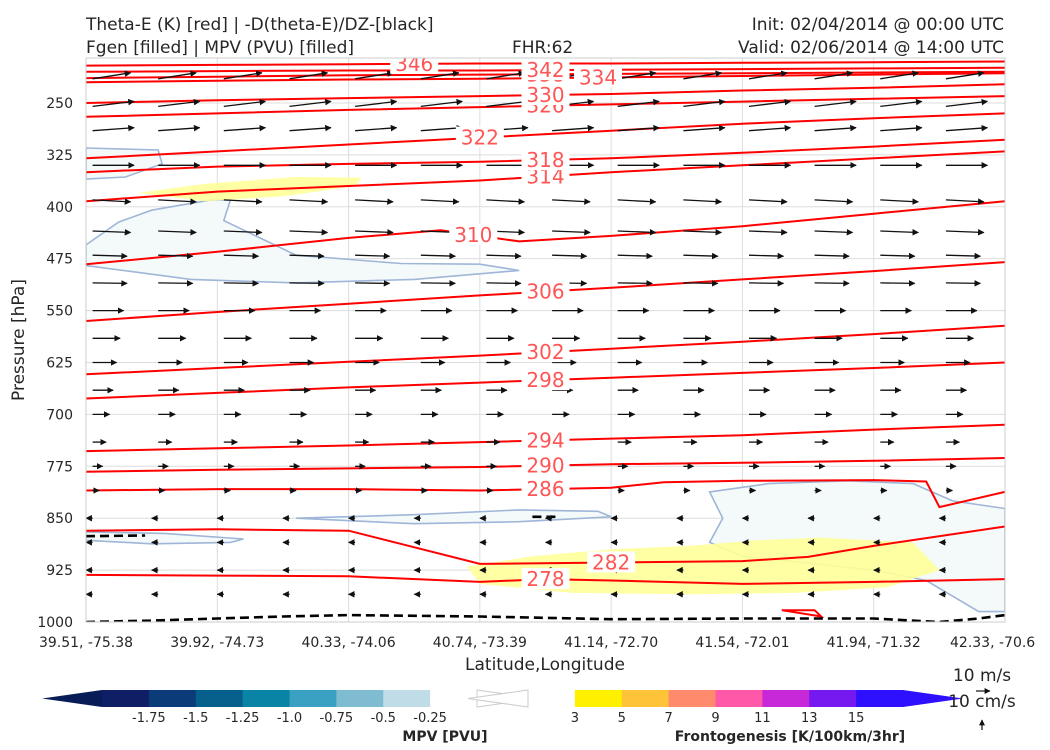 Image resolution: width=1050 pixels, height=750 pixels. Describe the element at coordinates (982, 702) in the screenshot. I see `vertical-scale-label: 10 cm/s` at that location.